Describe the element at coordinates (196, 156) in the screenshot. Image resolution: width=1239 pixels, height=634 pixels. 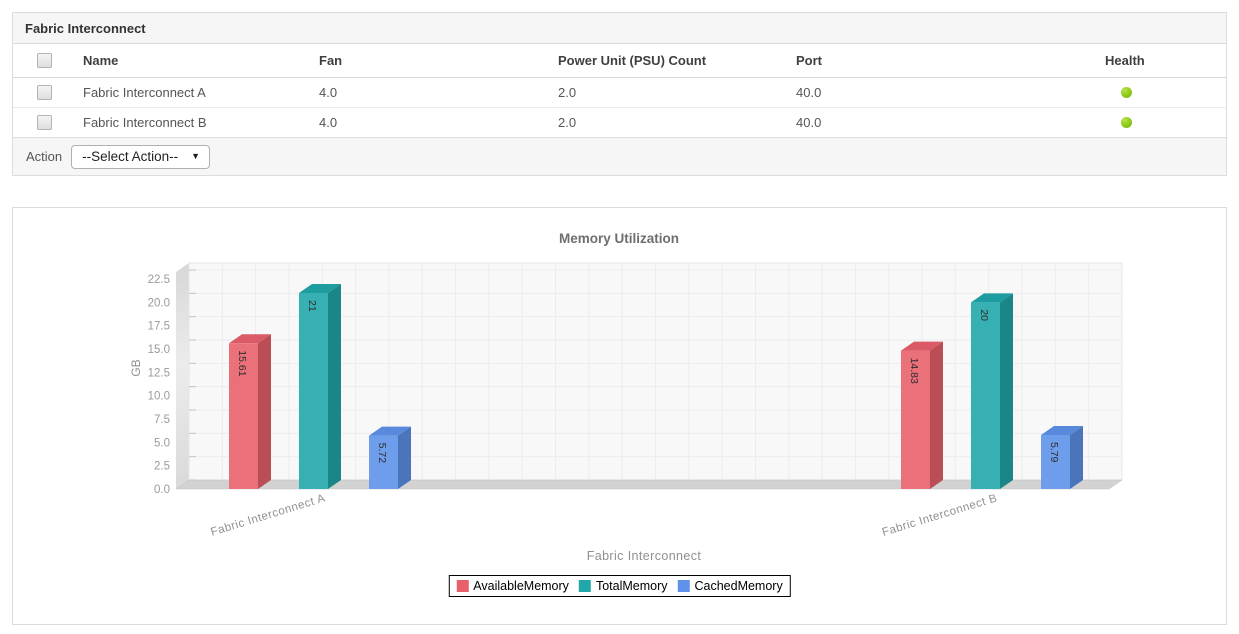
I see `chevron-down-icon: ▼` at that location.